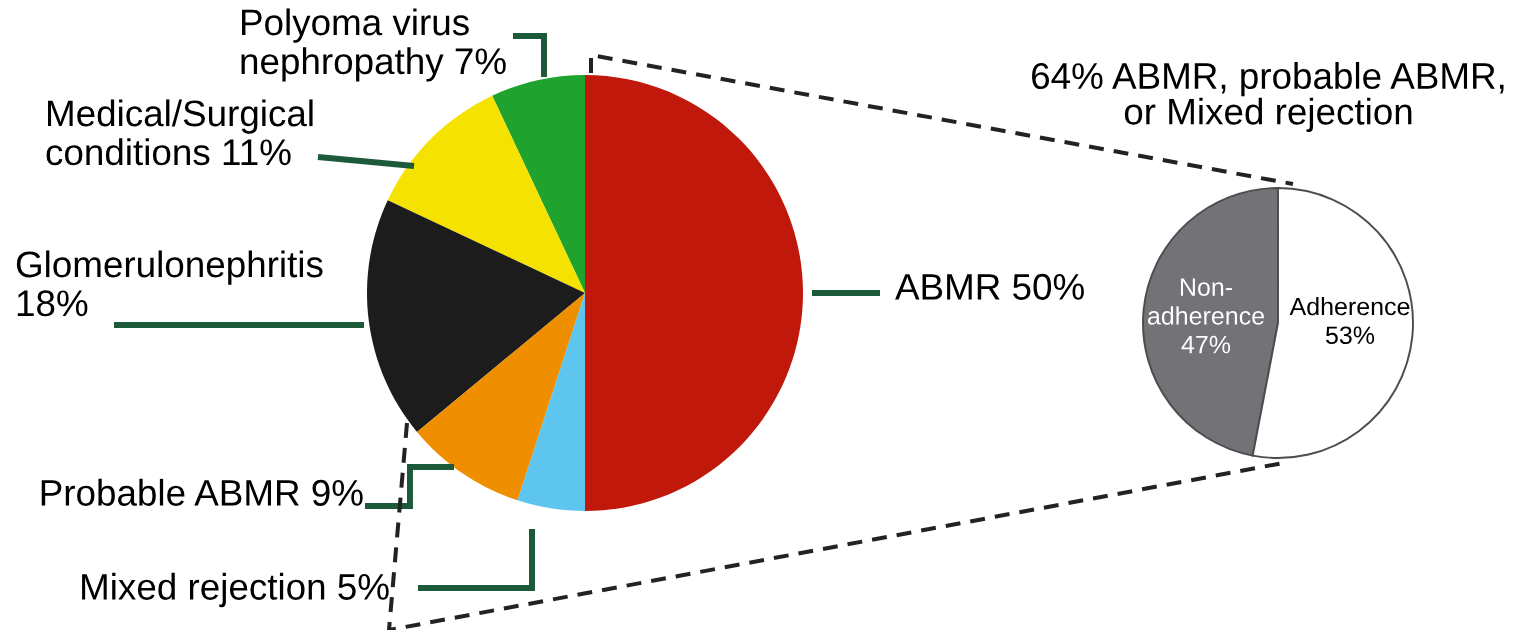  Describe the element at coordinates (179, 132) in the screenshot. I see `slice-label: Medical/Surgical conditions 11%` at that location.